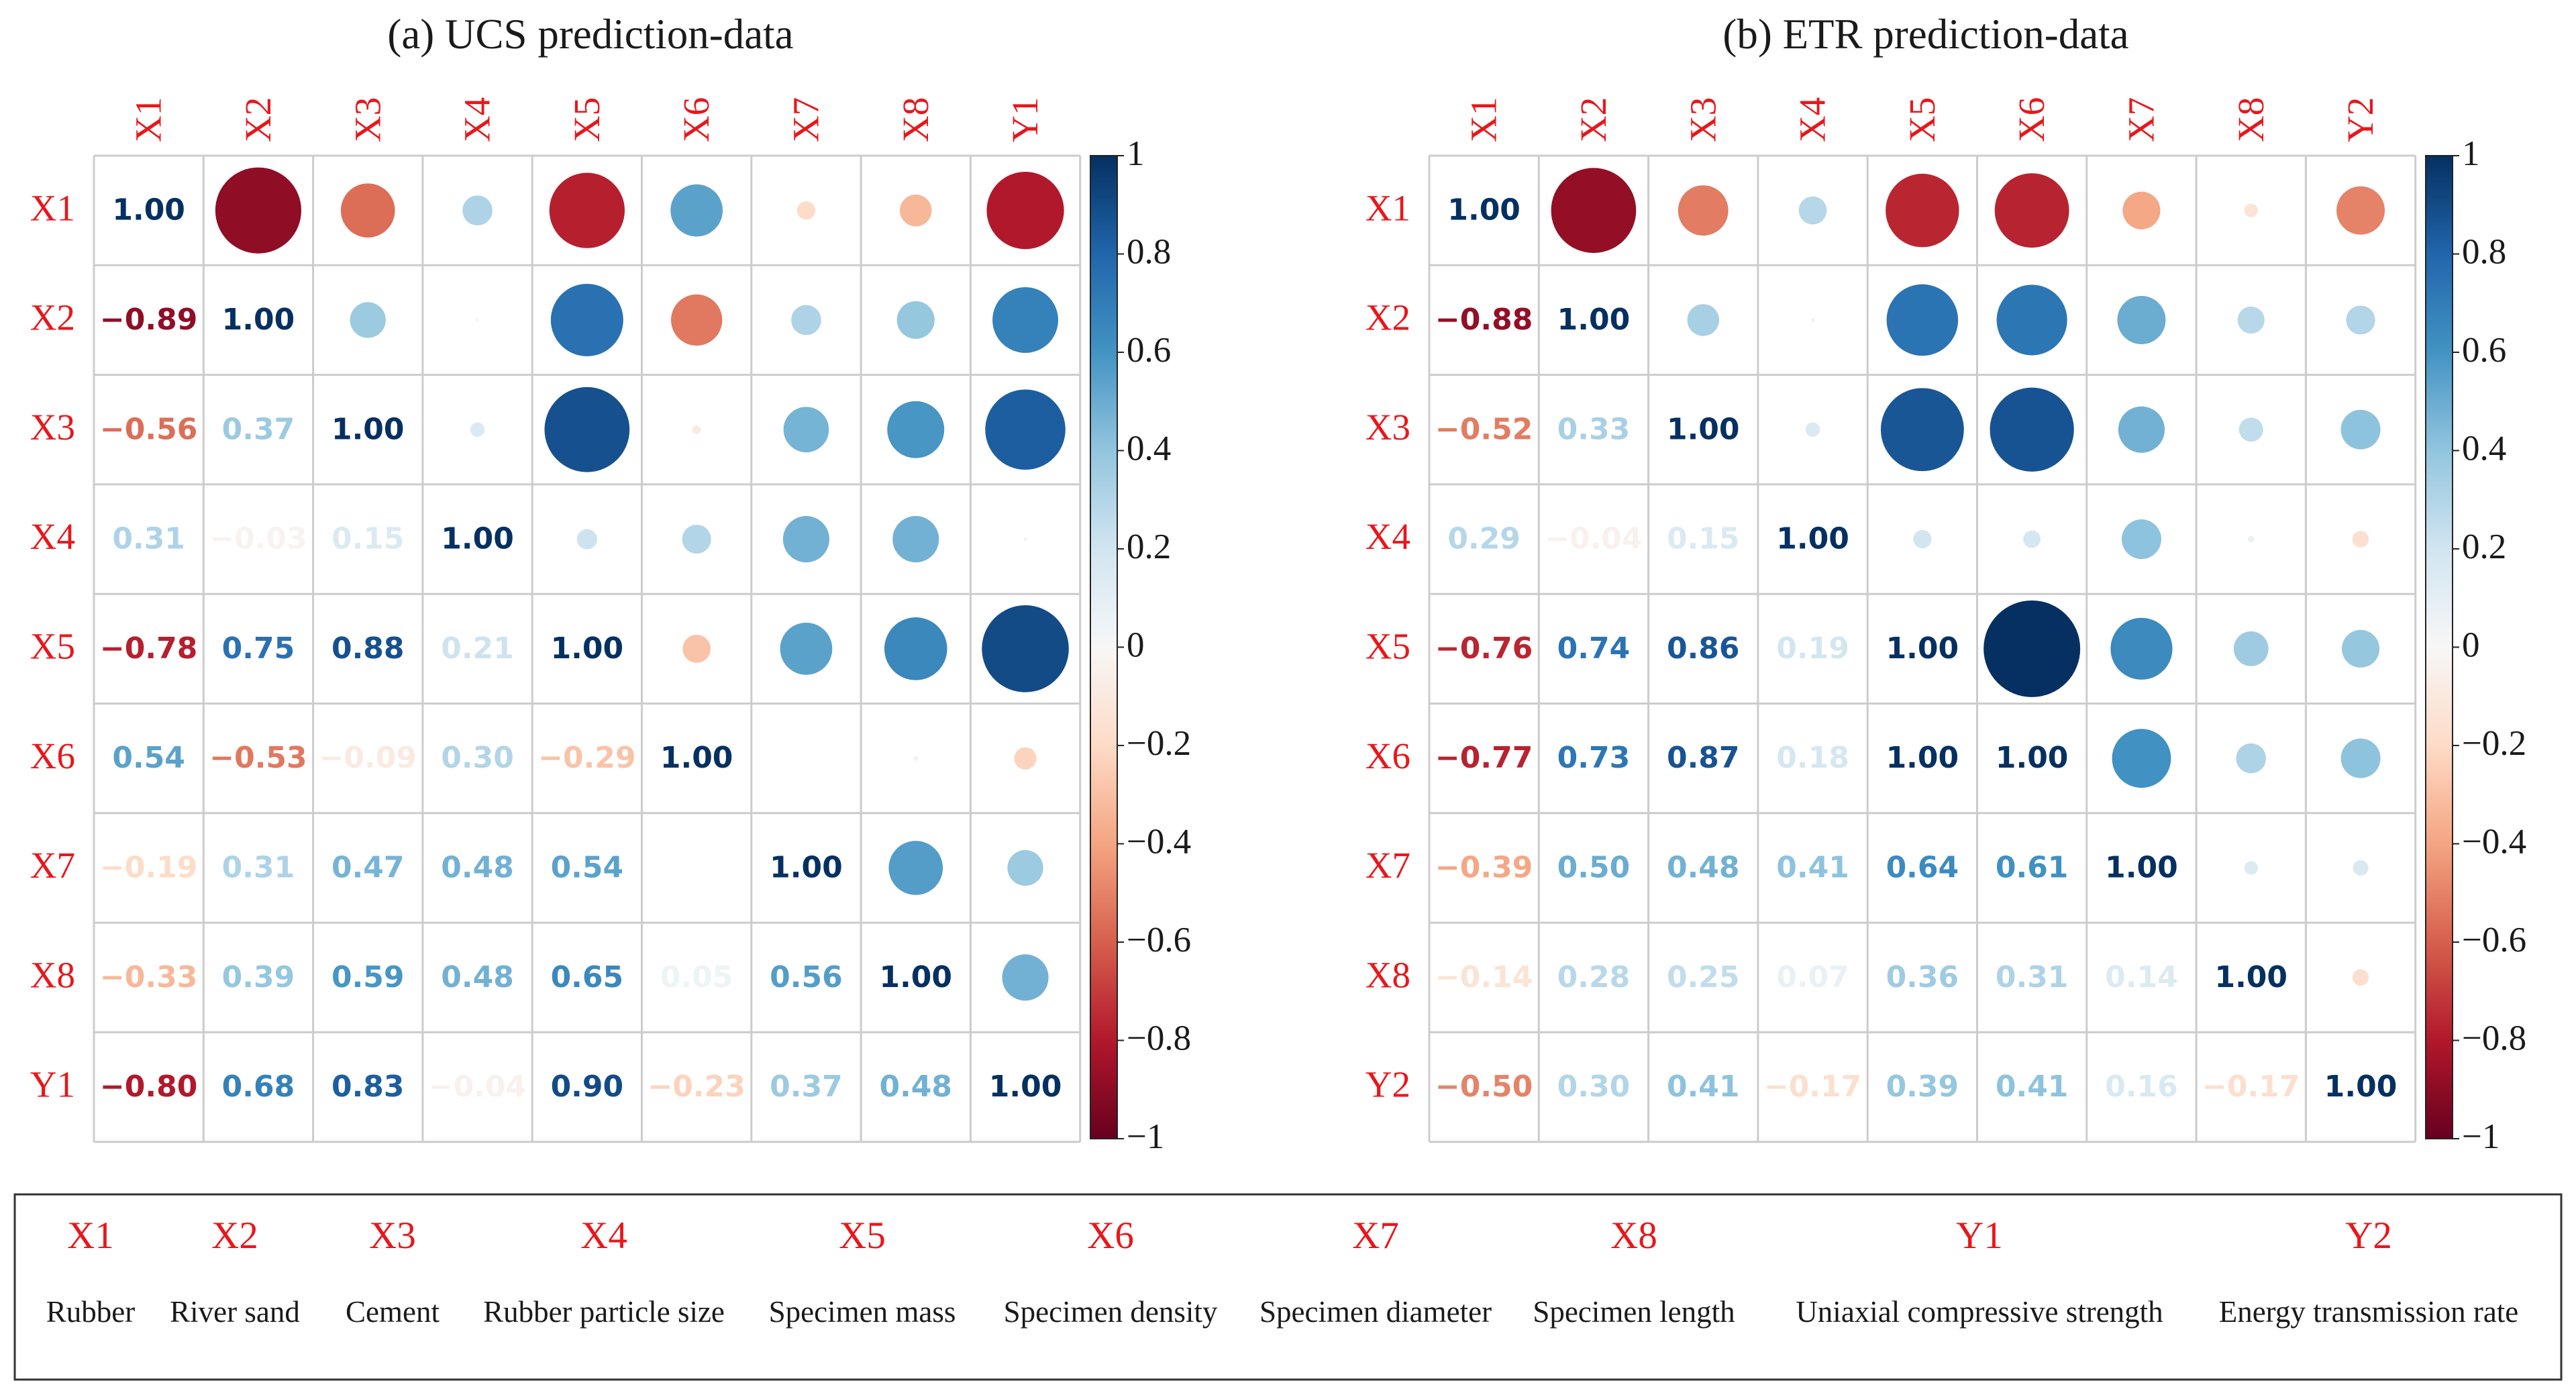 This screenshot has height=1393, width=2576. What do you see at coordinates (1484, 867) in the screenshot?
I see `corr-value-7-1: −0.39` at bounding box center [1484, 867].